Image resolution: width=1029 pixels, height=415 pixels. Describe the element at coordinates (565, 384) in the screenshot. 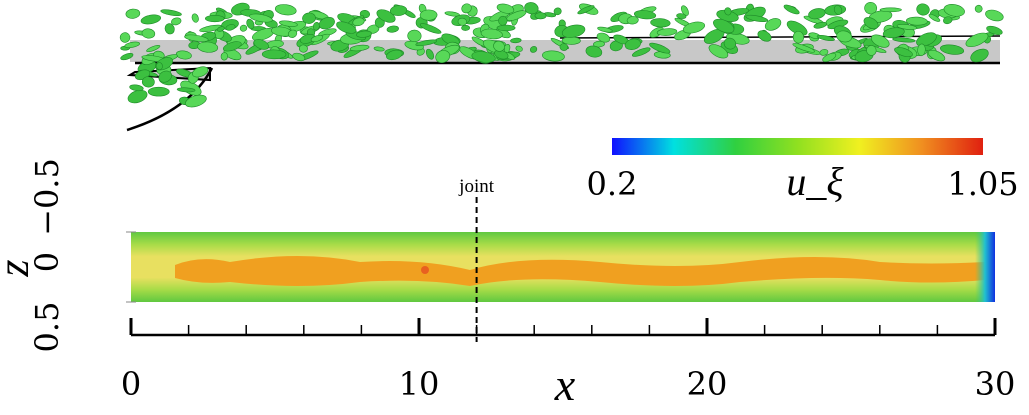

I see `x-axis-label: x` at that location.